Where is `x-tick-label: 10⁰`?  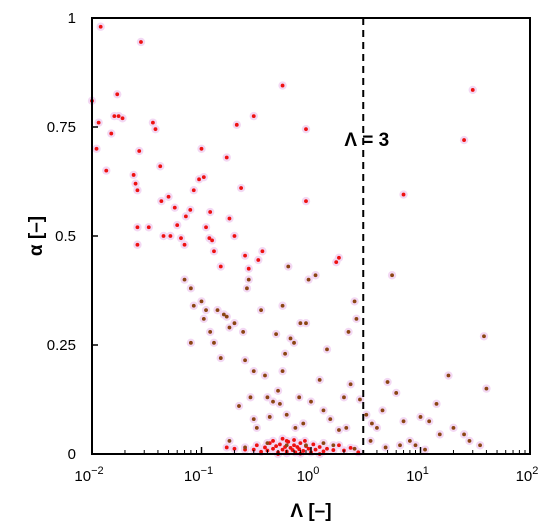 x-tick-label: 10⁰ is located at coordinates (308, 475).